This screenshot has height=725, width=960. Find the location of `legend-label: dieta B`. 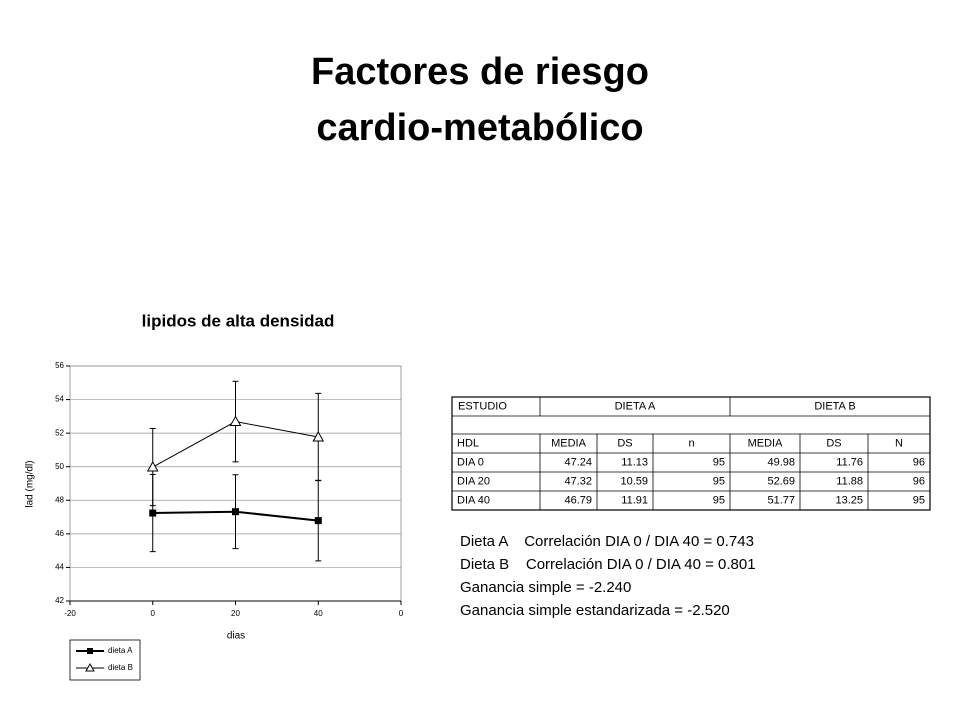

legend-label: dieta B is located at coordinates (120, 667).